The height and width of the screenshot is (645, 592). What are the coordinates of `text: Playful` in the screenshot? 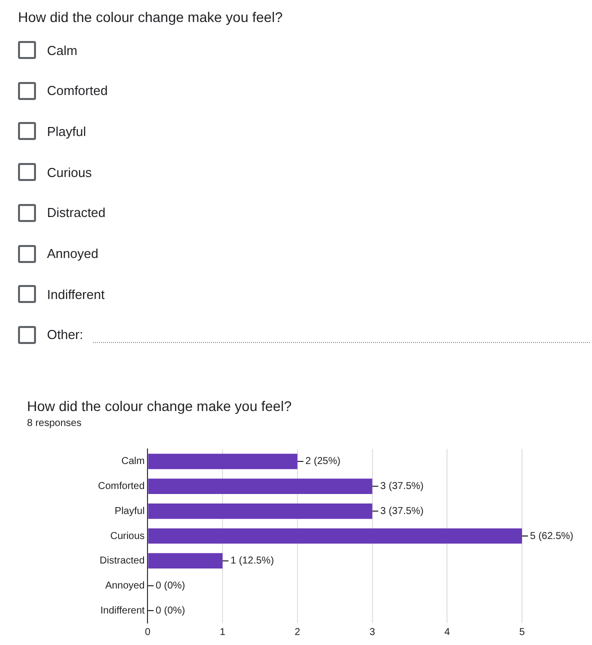 It's located at (66, 131).